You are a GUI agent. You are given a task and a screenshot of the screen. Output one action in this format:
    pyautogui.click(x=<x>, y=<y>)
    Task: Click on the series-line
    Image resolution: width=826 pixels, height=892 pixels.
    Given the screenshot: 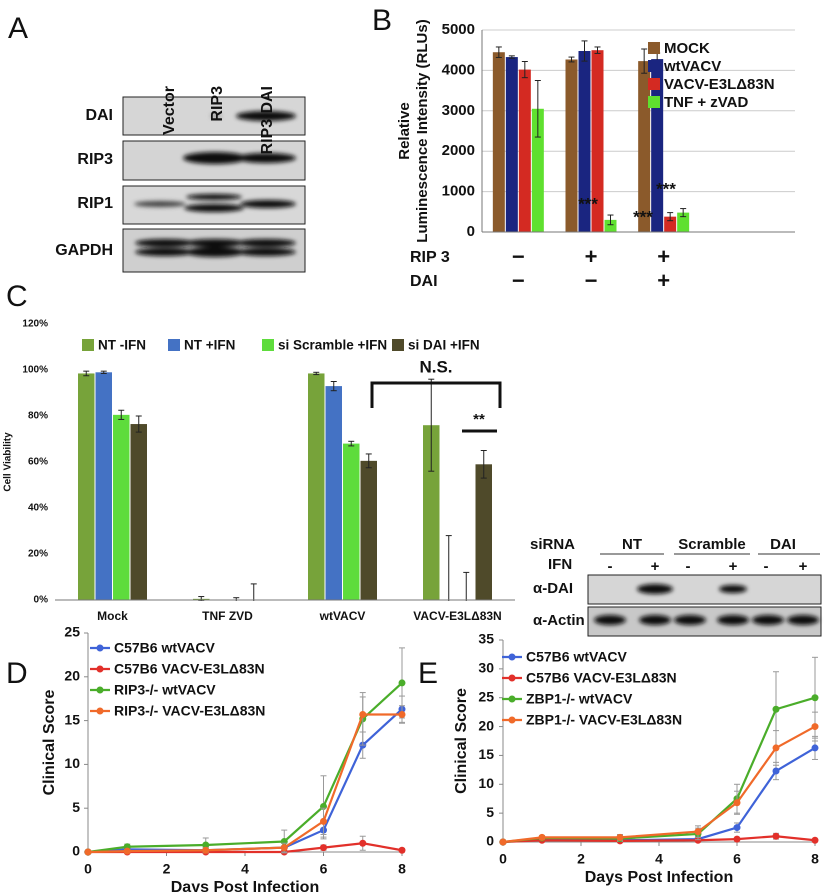 What is the action you would take?
    pyautogui.click(x=244, y=783)
    